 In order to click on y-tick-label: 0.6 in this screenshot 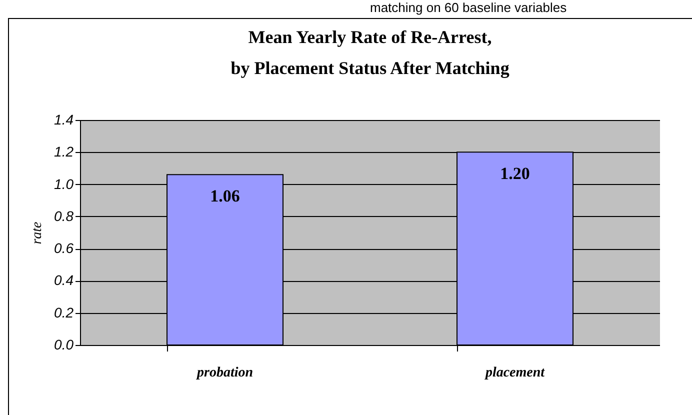, I will do `click(64, 248)`.